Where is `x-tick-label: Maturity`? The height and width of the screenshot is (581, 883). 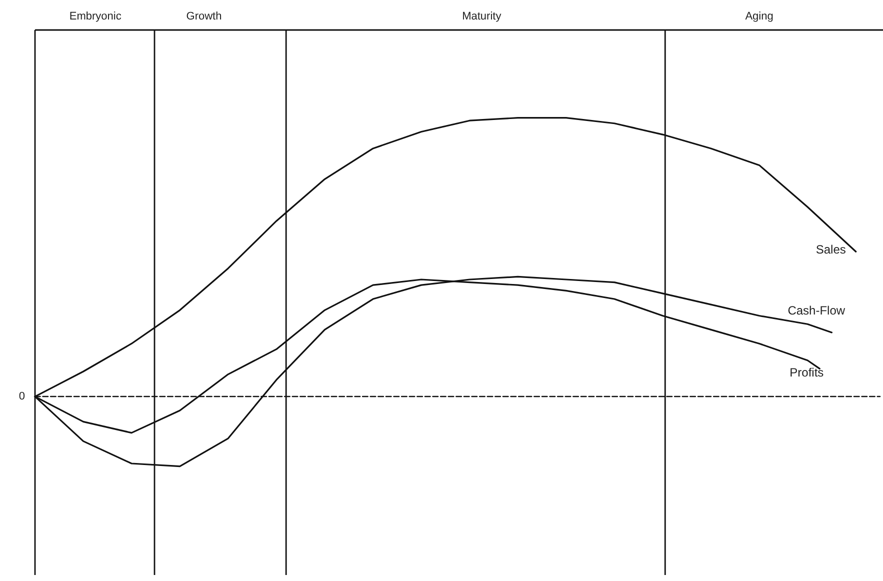 x-tick-label: Maturity is located at coordinates (482, 16).